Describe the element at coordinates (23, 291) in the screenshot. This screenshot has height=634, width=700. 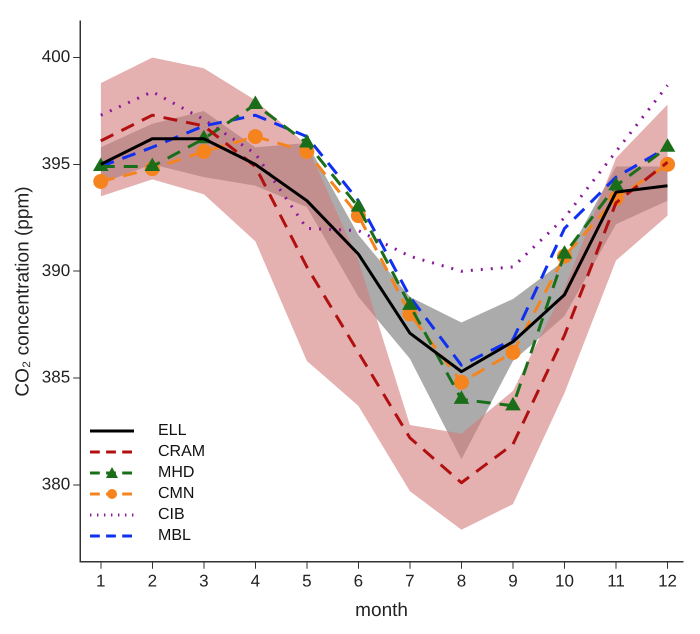
I see `y-axis-title: CO₂ concentration (ppm)` at that location.